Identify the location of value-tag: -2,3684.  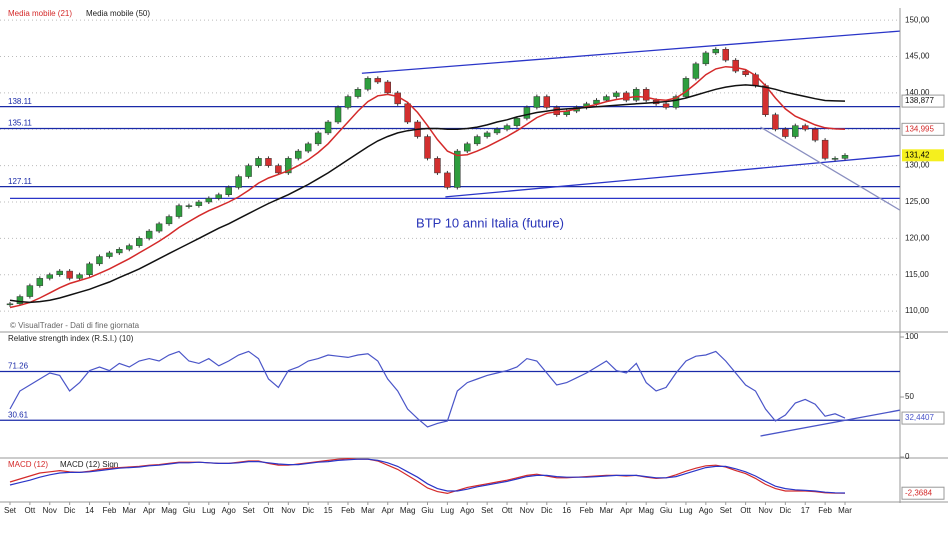
(919, 492).